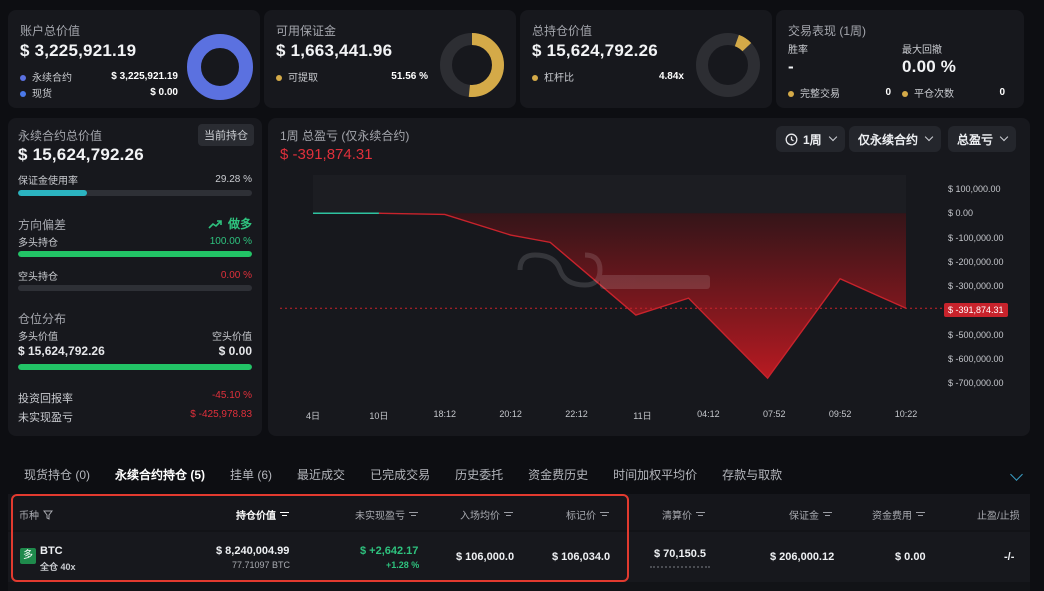 The width and height of the screenshot is (1044, 591). Describe the element at coordinates (135, 180) in the screenshot. I see `margin-usage-row: 保证金使用率 29.28 %` at that location.